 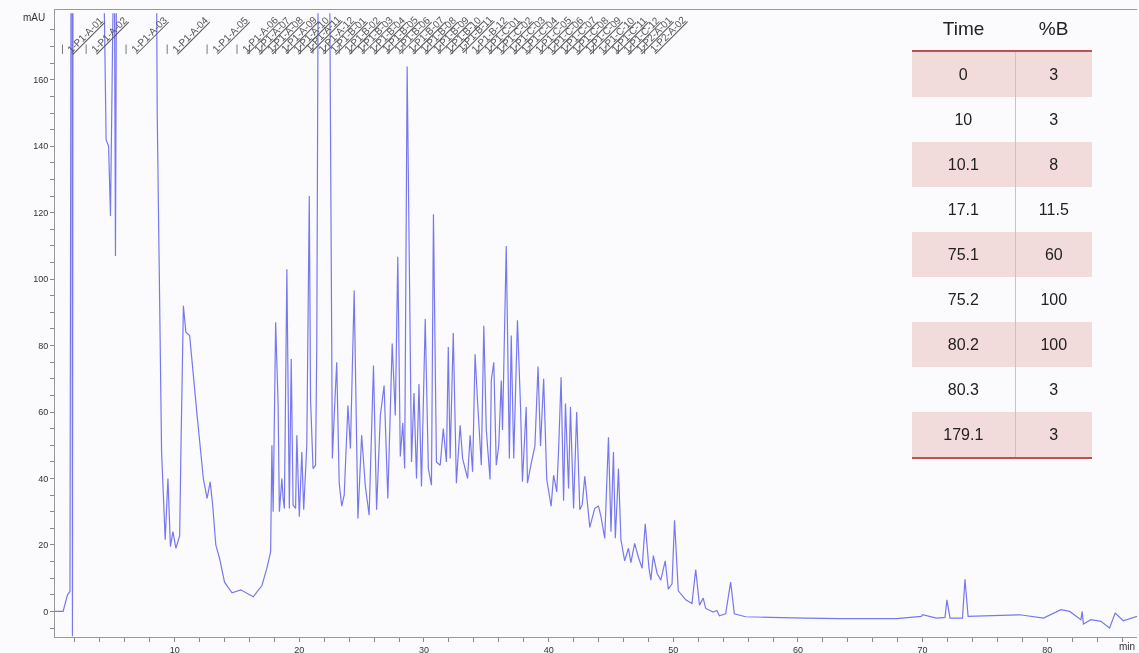 What do you see at coordinates (41, 279) in the screenshot?
I see `y-tick-label: 100` at bounding box center [41, 279].